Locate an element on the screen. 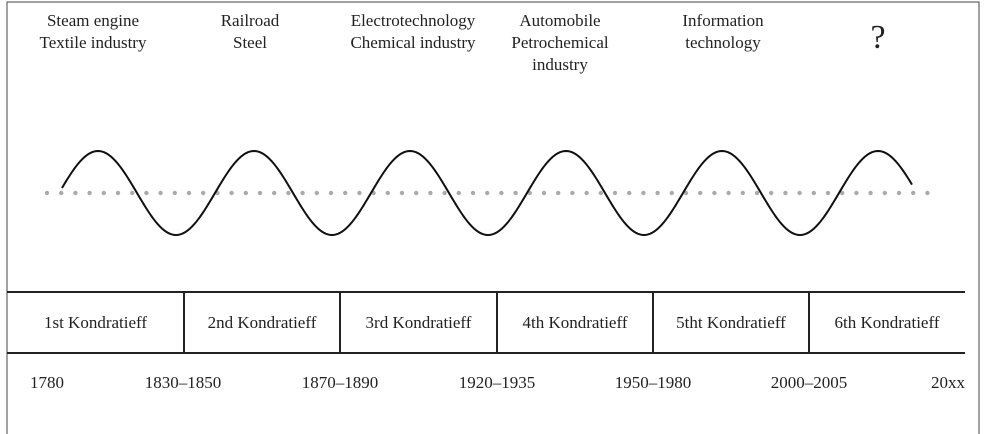  date-label: 1830–1850 is located at coordinates (183, 382).